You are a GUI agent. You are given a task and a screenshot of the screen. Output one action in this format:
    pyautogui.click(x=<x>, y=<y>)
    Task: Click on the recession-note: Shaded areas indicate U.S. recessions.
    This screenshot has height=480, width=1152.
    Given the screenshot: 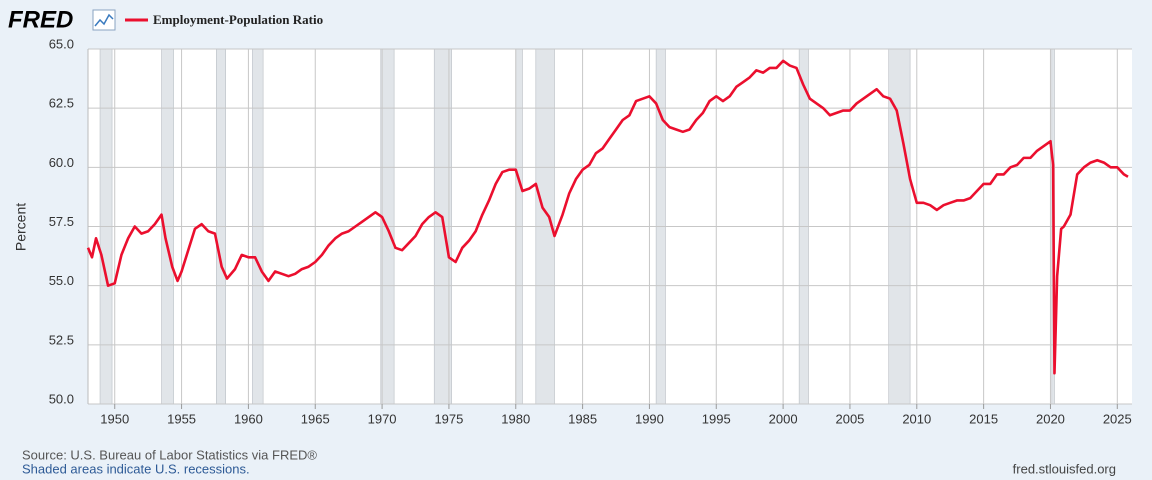 What is the action you would take?
    pyautogui.click(x=136, y=468)
    